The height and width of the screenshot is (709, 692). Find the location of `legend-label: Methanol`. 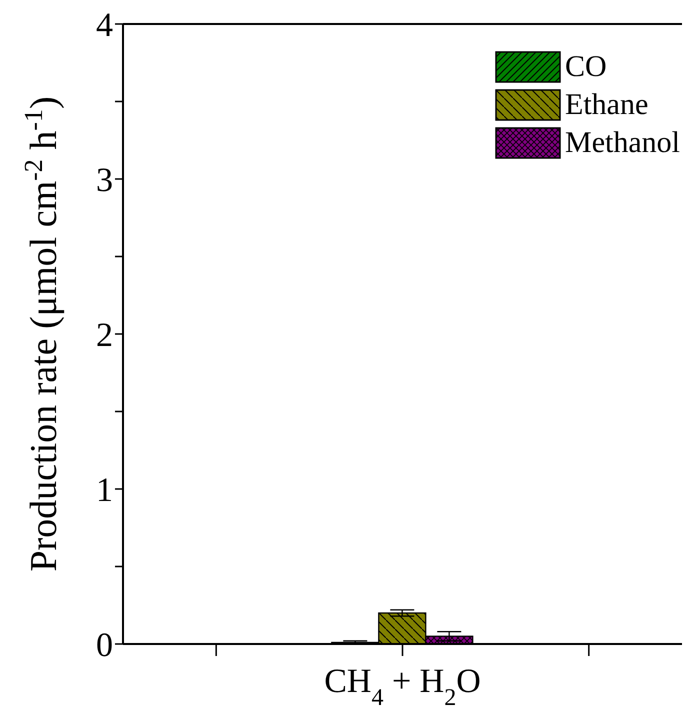

legend-label: Methanol is located at coordinates (622, 142).